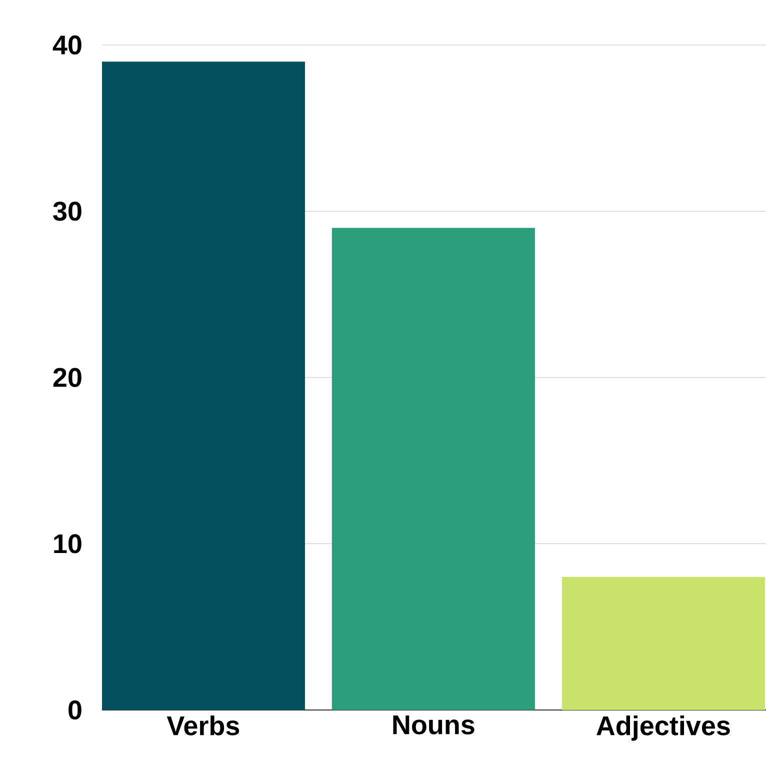 Image resolution: width=766 pixels, height=768 pixels. Describe the element at coordinates (67, 378) in the screenshot. I see `y-tick-label: 20` at that location.